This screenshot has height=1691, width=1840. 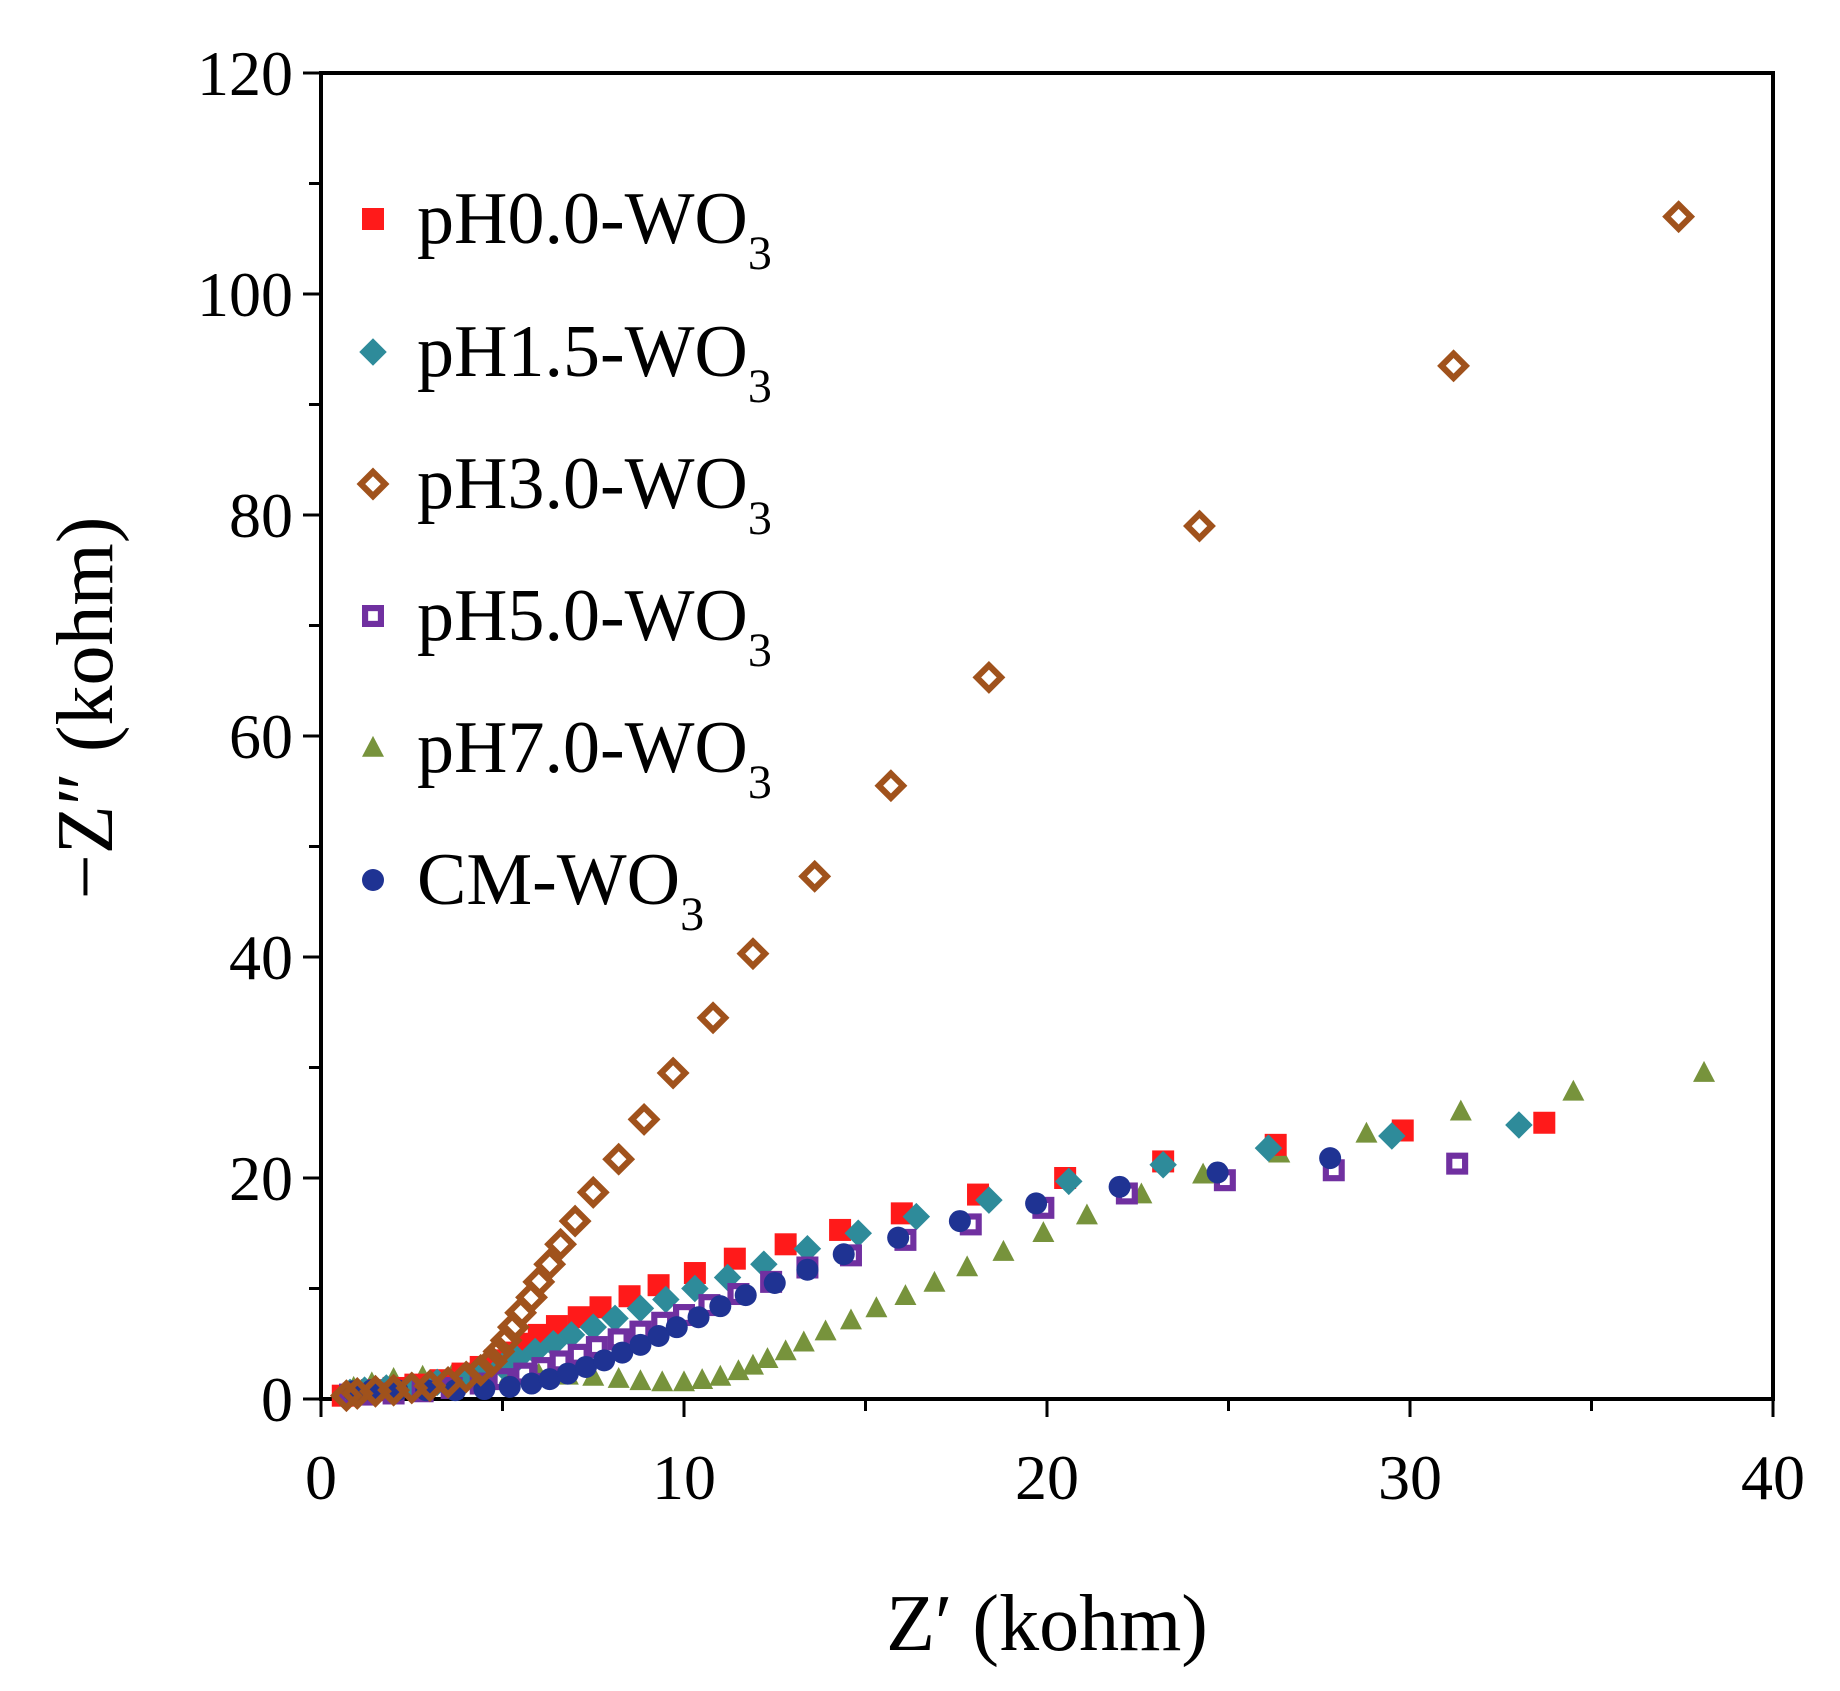 I want to click on y-tick-label: 0, so click(x=277, y=1399).